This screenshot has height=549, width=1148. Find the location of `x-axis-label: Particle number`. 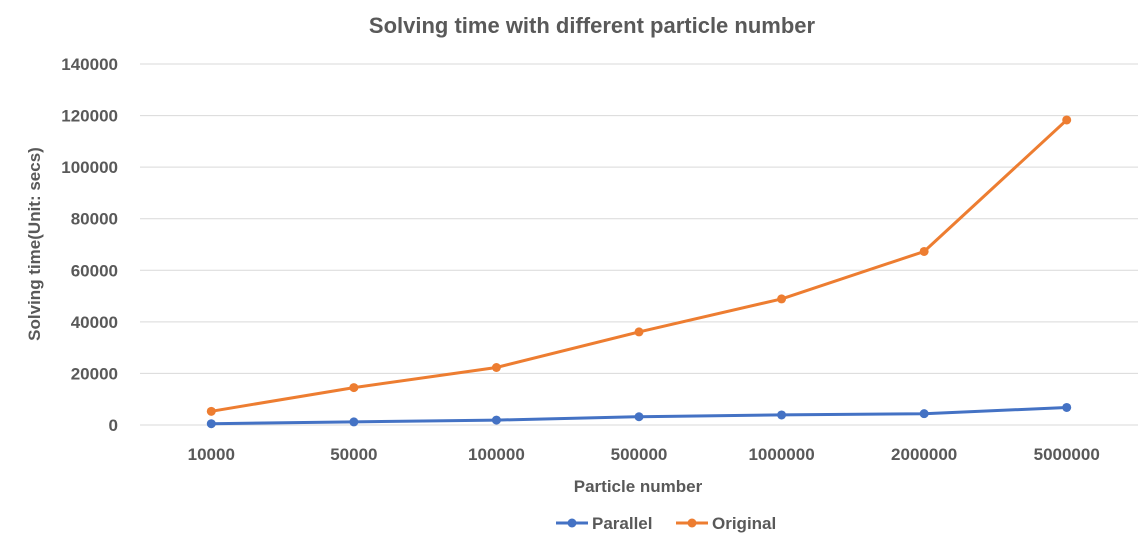

x-axis-label: Particle number is located at coordinates (638, 486).